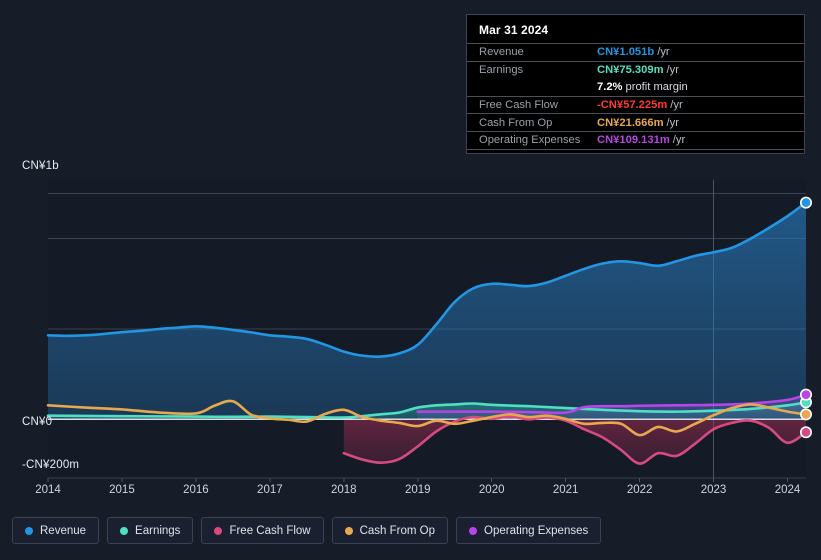  I want to click on tooltip-label-cash-from-op: Cash From Op, so click(516, 122).